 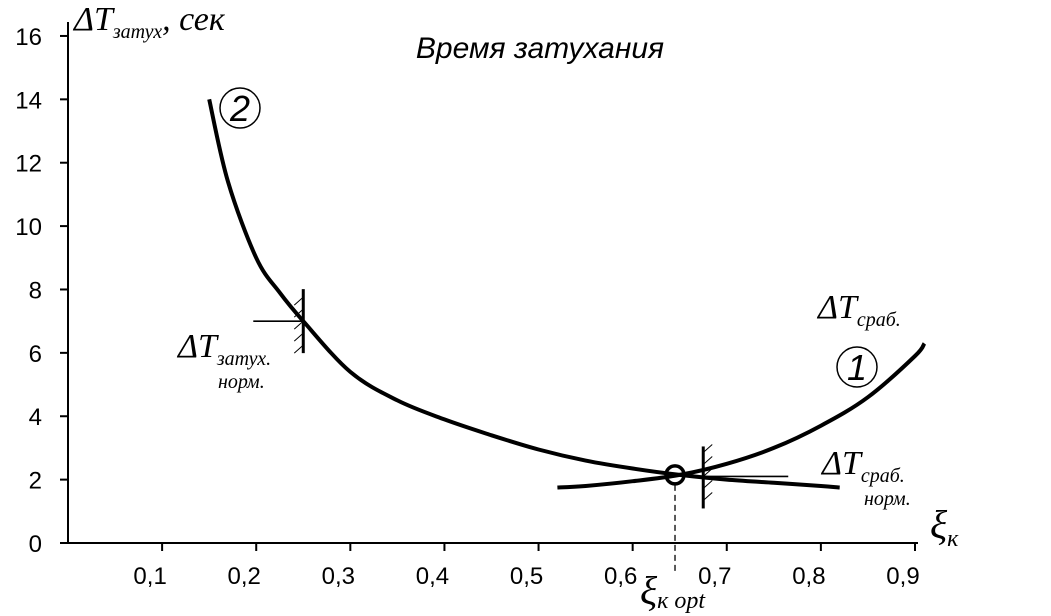 What do you see at coordinates (887, 499) in the screenshot?
I see `series-1-norm-label-line2: норм.` at bounding box center [887, 499].